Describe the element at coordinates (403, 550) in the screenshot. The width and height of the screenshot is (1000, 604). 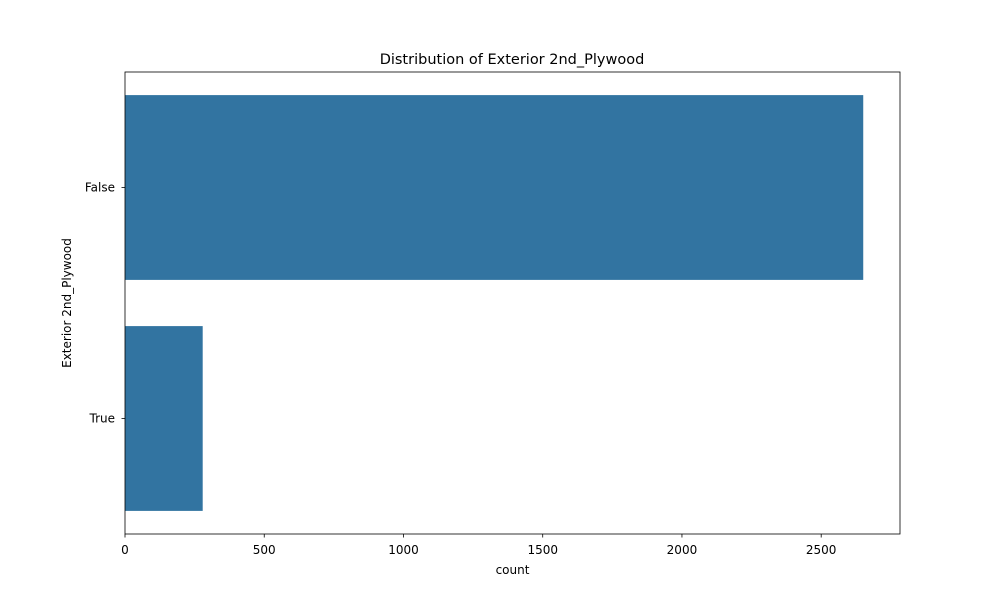
I see `x-tick-label: 1000` at that location.